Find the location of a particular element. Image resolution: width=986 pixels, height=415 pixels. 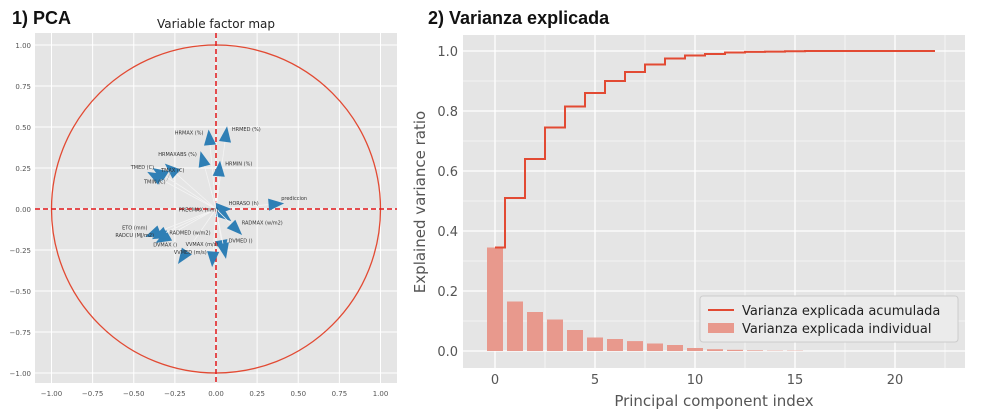

variance-xtick-label: 15 is located at coordinates (795, 380).